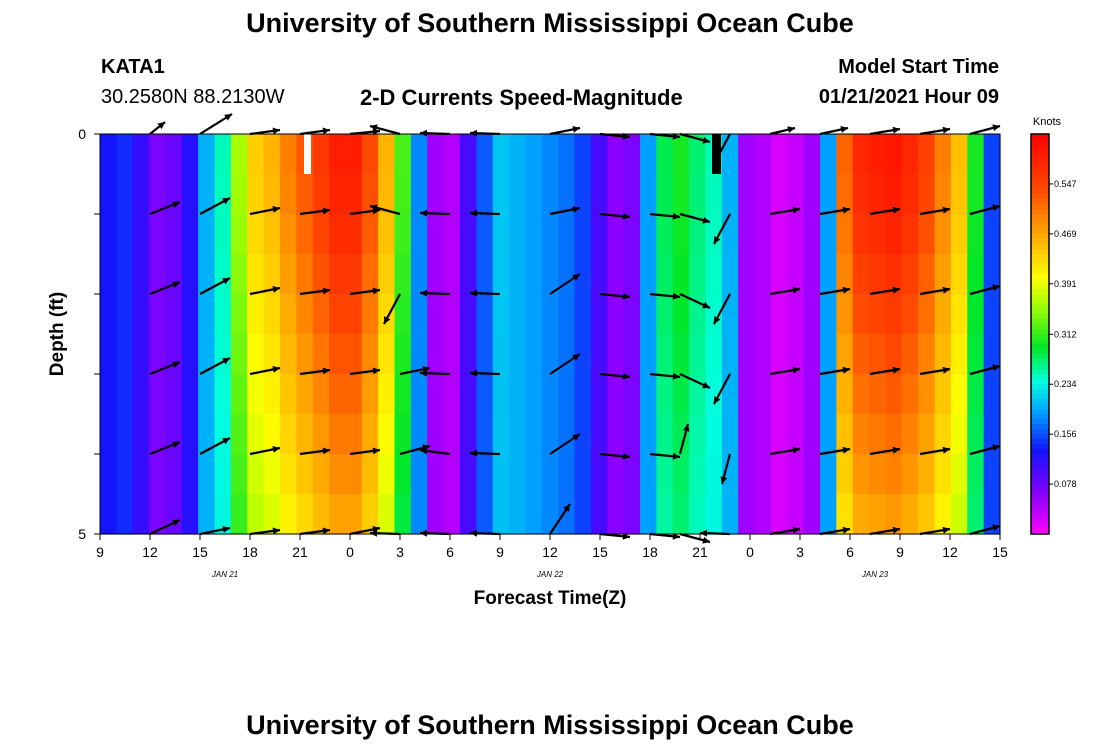 The height and width of the screenshot is (750, 1100). I want to click on plot-title: 2-D Currents Speed-Magnitude, so click(521, 97).